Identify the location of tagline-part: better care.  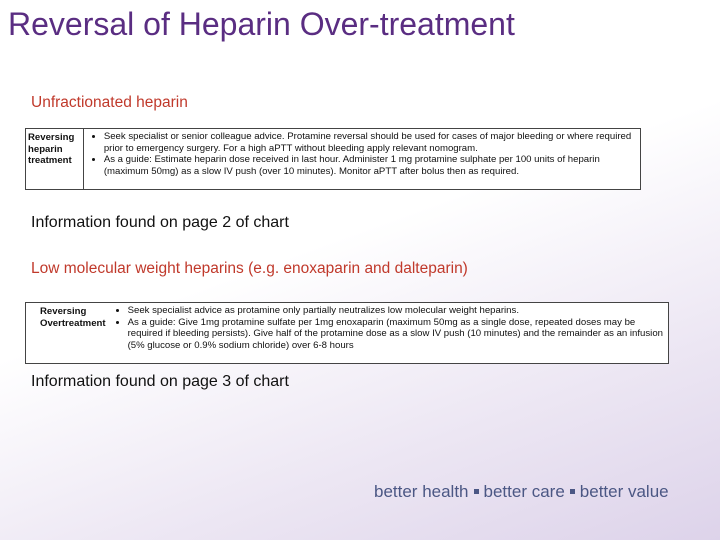
(524, 491).